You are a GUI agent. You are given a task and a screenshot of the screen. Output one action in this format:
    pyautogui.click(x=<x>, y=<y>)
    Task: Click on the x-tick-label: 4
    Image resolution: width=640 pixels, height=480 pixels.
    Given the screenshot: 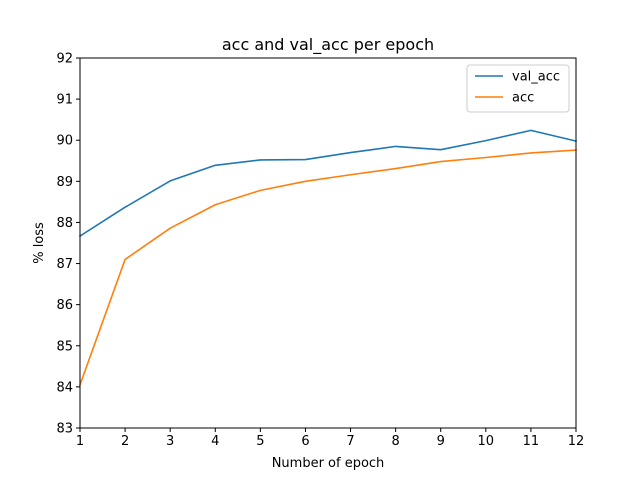 What is the action you would take?
    pyautogui.click(x=215, y=441)
    